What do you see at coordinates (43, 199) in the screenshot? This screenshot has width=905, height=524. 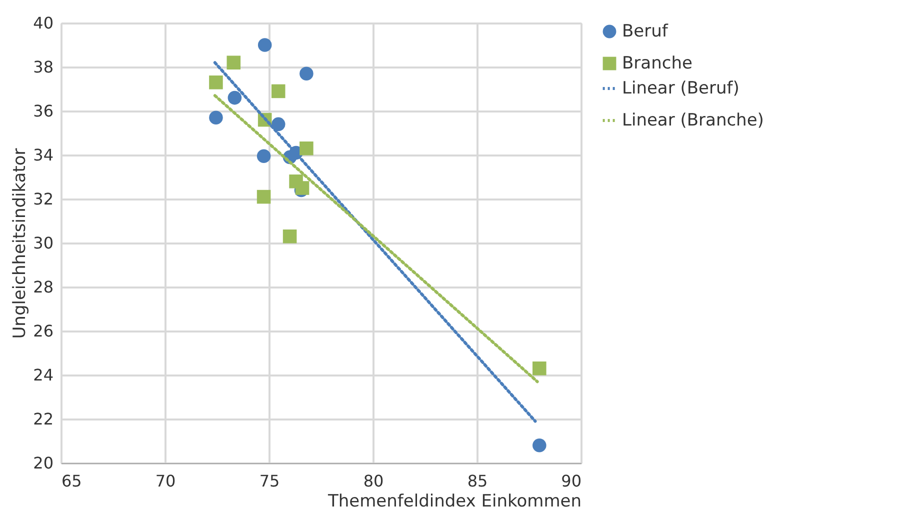 I see `y-tick-label: 32` at bounding box center [43, 199].